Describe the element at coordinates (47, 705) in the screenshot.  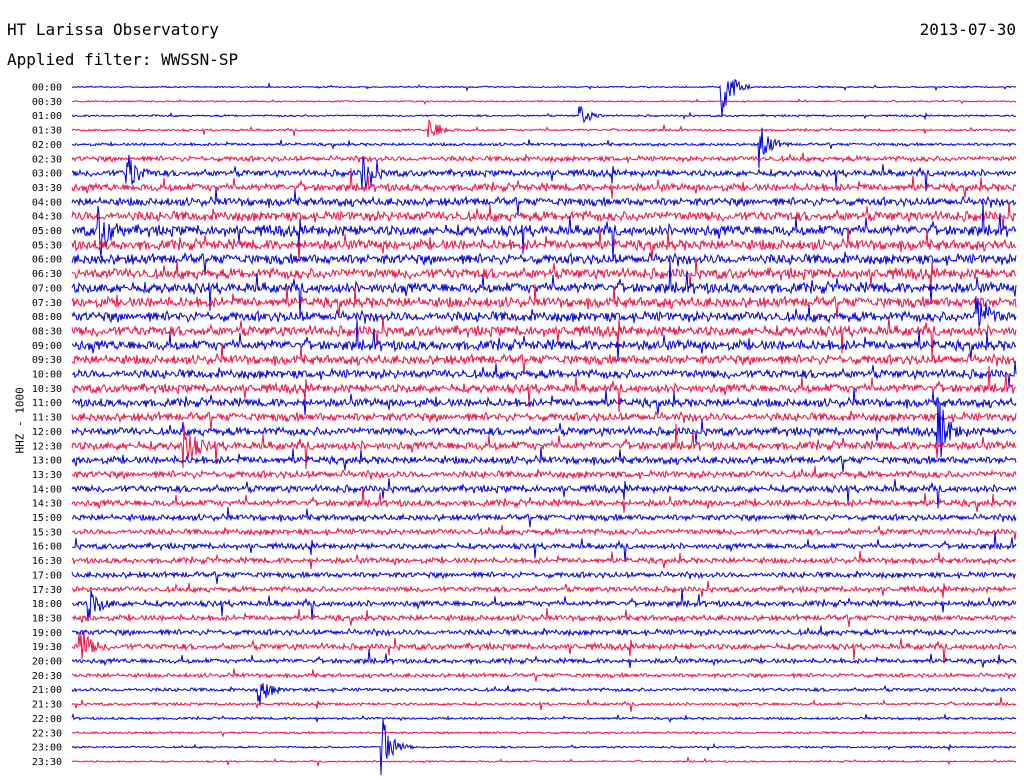
I see `time-label: 21:30` at that location.